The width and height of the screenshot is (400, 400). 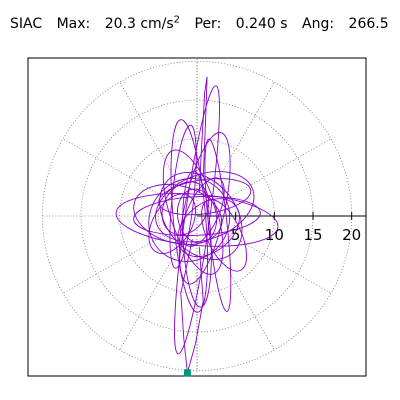 I want to click on trace-peak-spike, so click(x=192, y=306).